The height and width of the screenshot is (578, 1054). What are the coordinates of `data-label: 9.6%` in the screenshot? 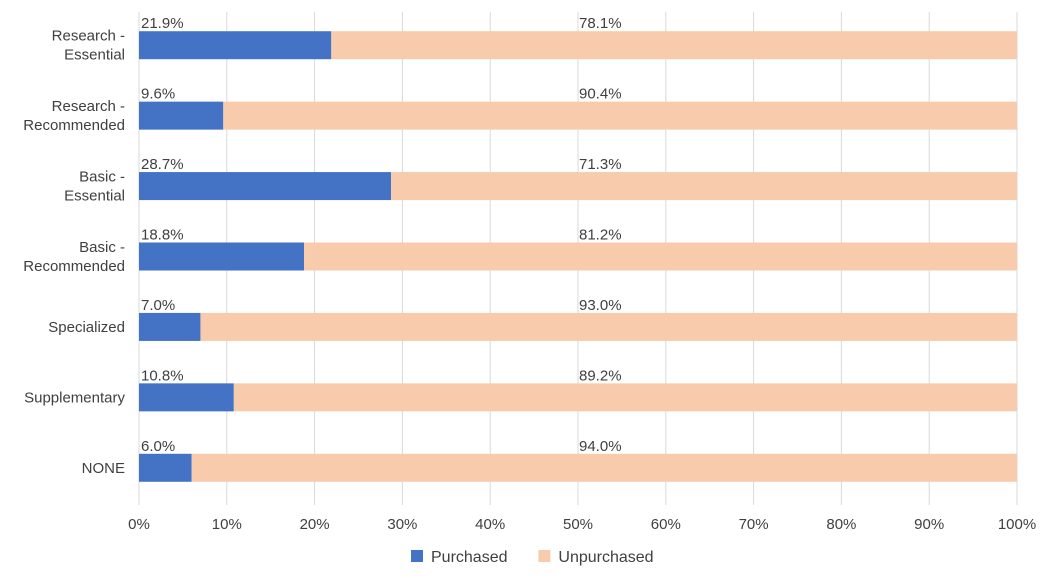 It's located at (158, 94).